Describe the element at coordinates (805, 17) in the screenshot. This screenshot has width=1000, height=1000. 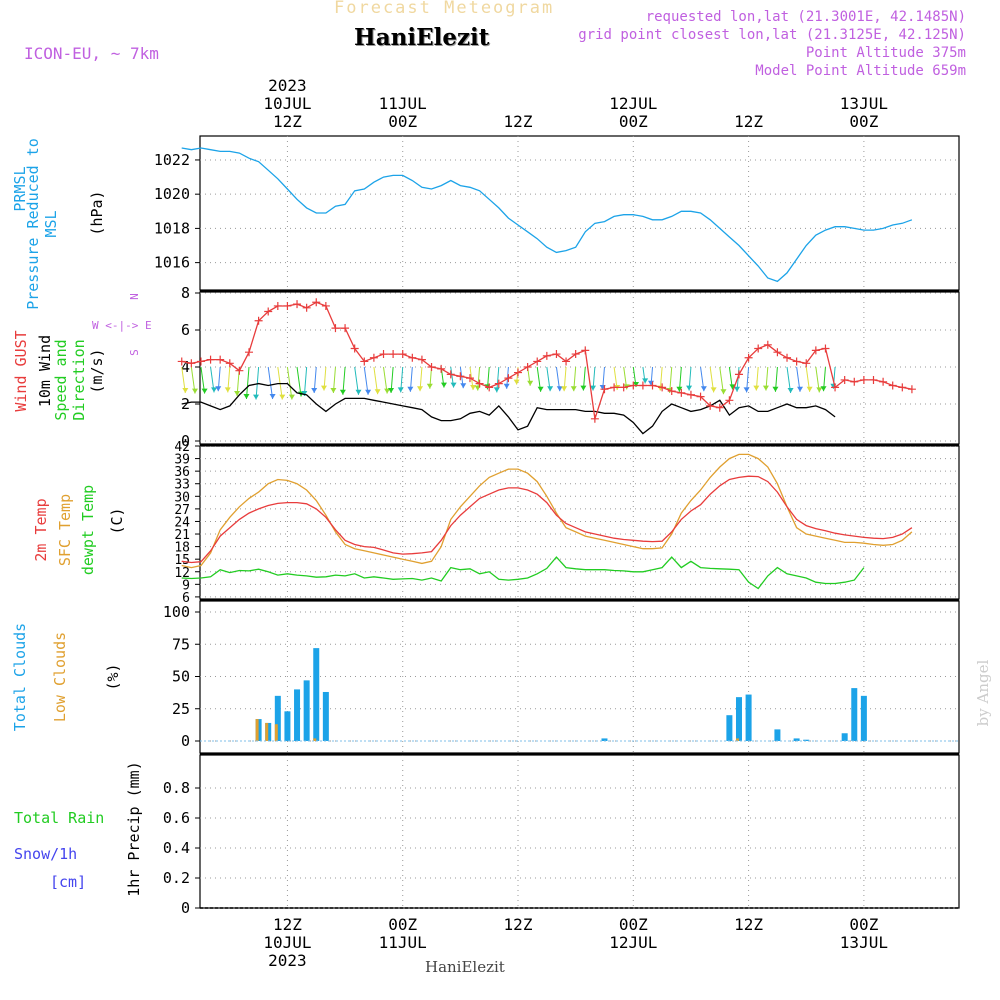
I see `requested-coords: requested lon,lat (21.3001E, 42.1485N)` at that location.